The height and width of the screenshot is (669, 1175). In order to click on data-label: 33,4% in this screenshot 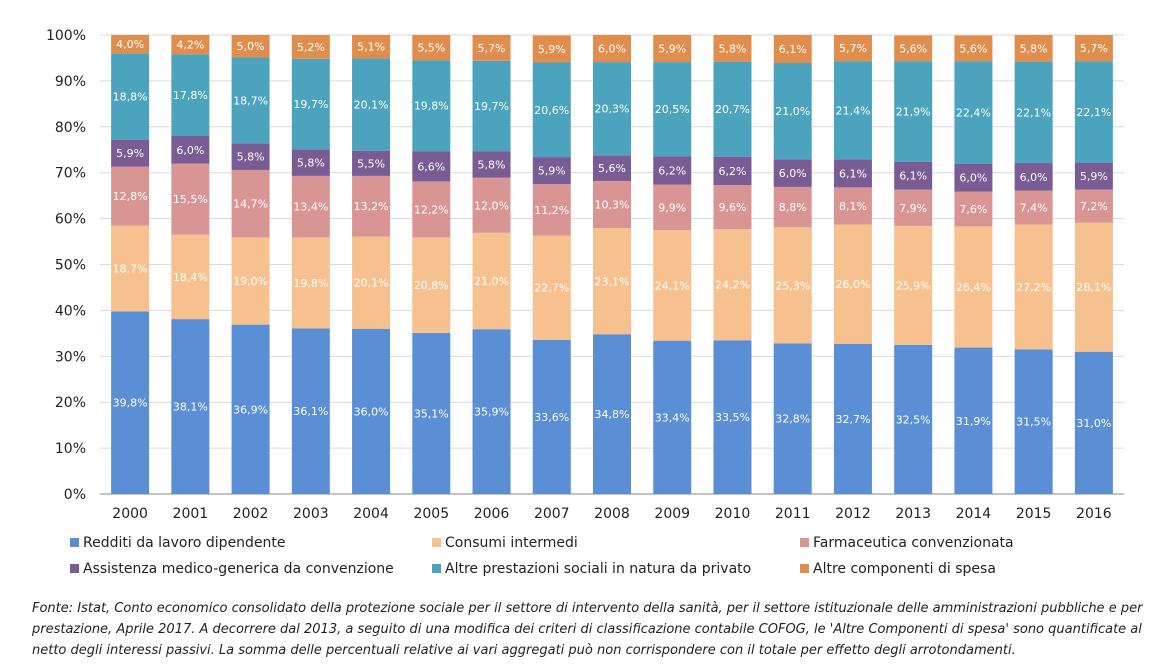, I will do `click(672, 417)`.